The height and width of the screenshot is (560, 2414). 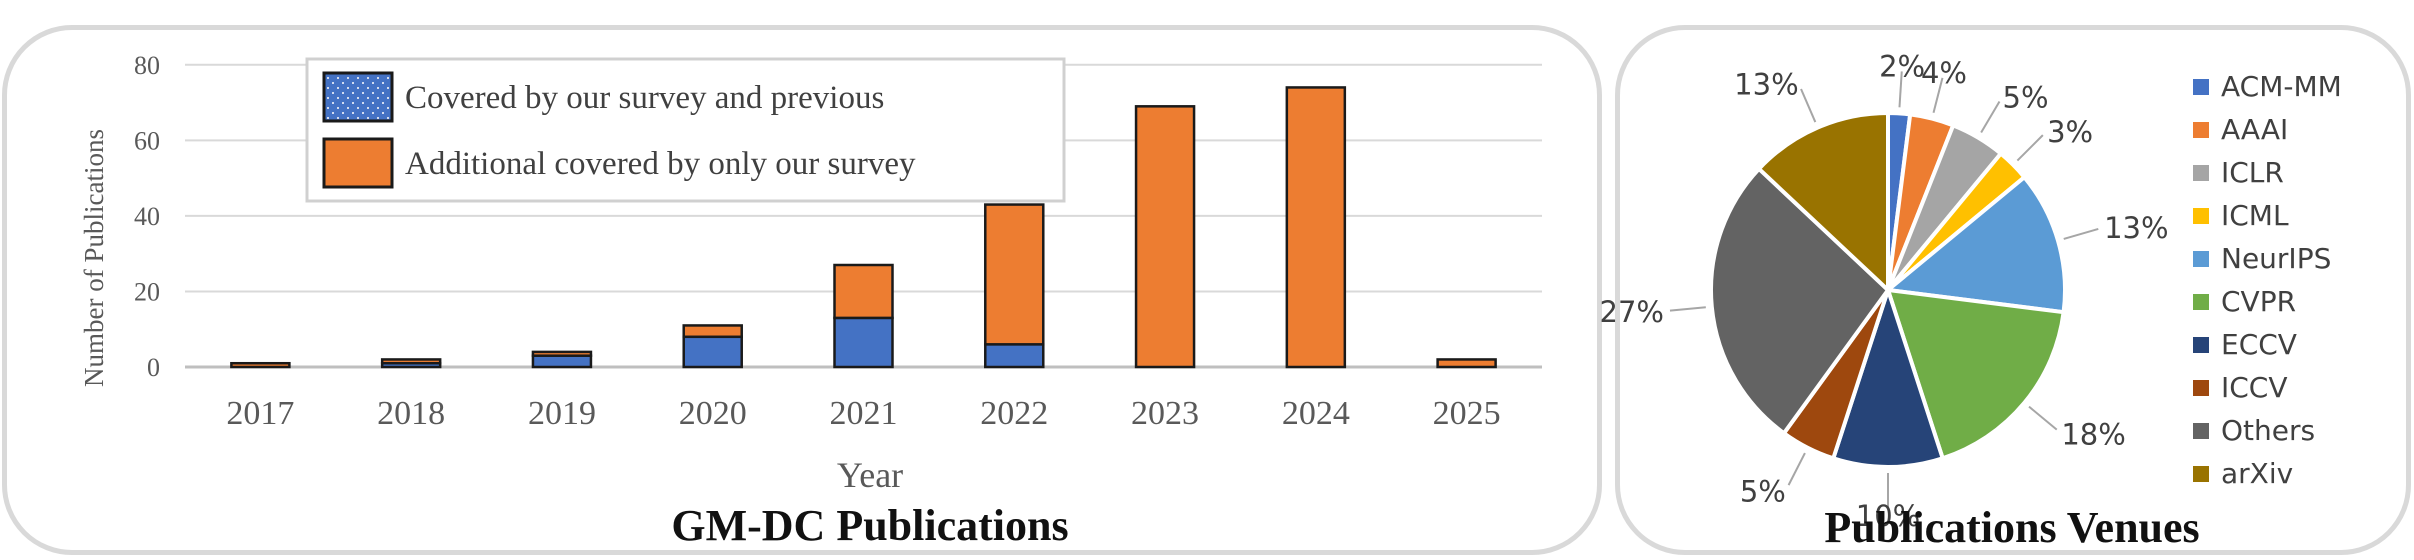 What do you see at coordinates (1165, 413) in the screenshot?
I see `x-tick-label: 2023` at bounding box center [1165, 413].